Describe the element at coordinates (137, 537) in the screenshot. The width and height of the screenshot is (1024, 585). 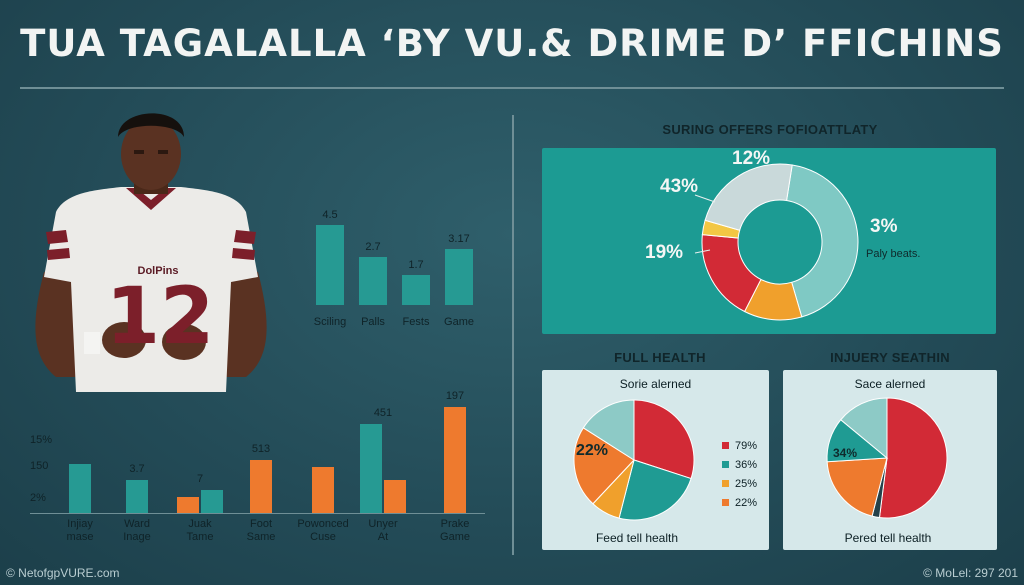
I see `category-line: Inage` at that location.